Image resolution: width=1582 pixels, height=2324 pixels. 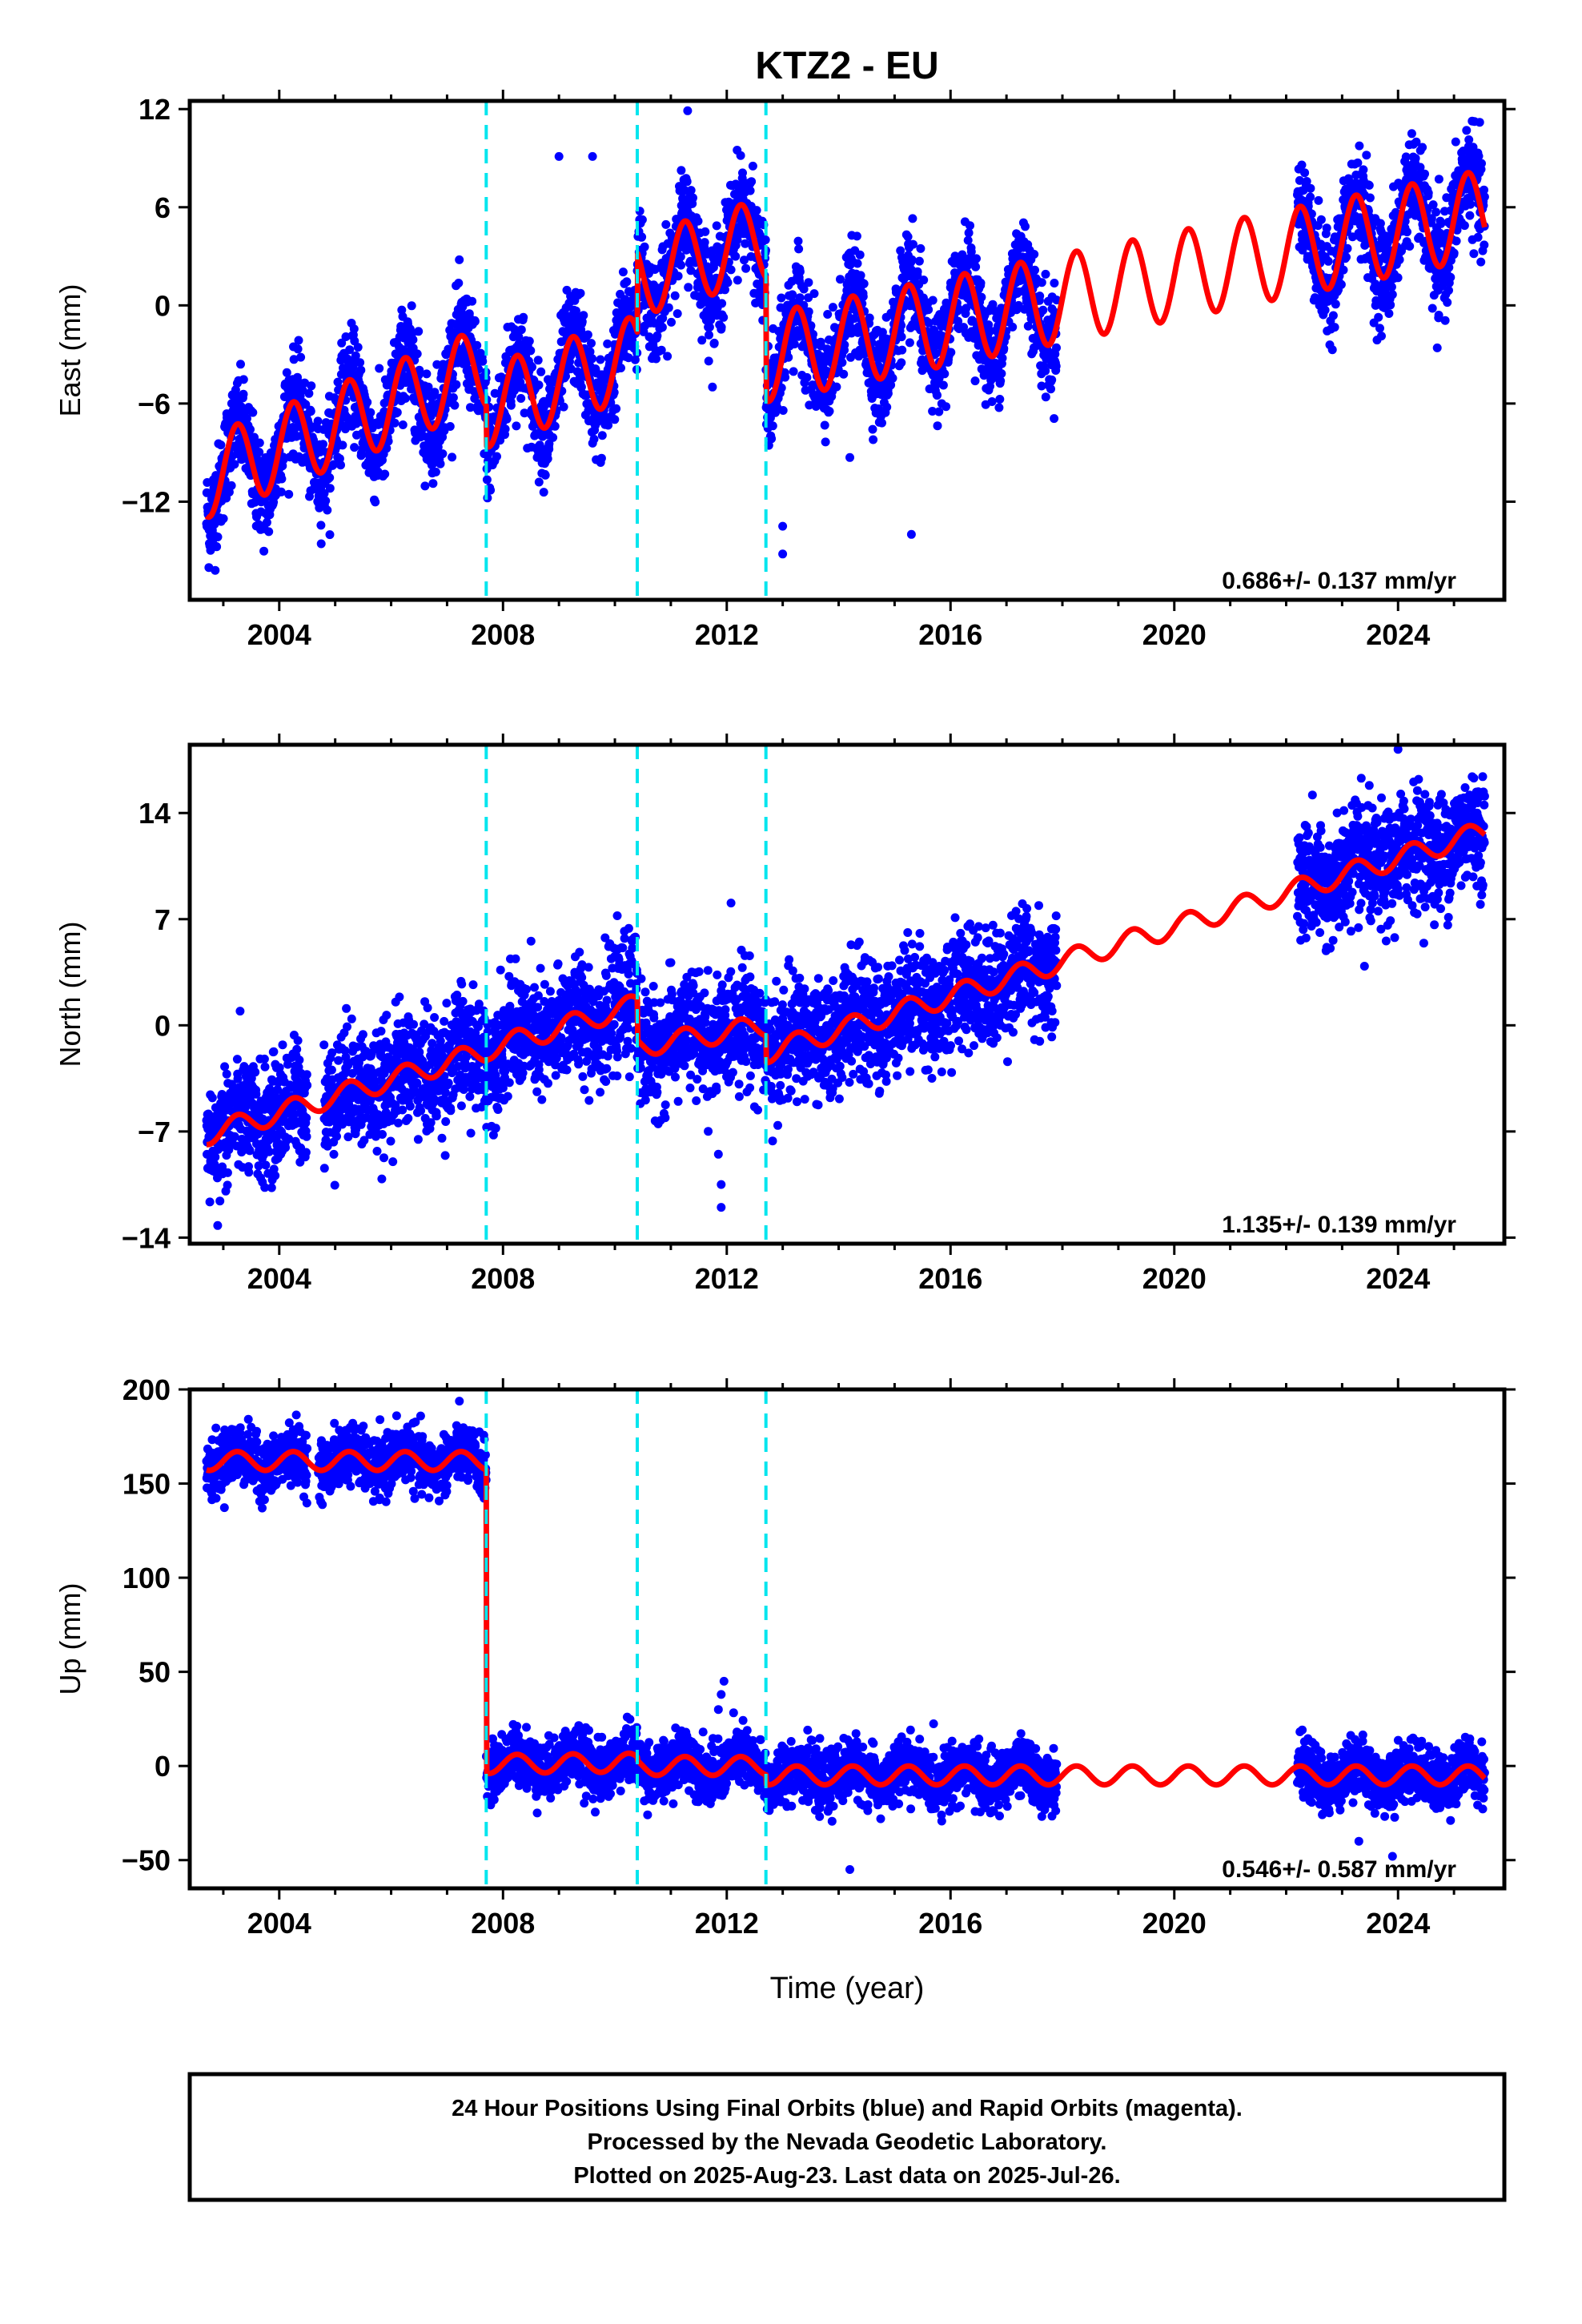 I want to click on y-tick-label: 12, so click(x=155, y=109).